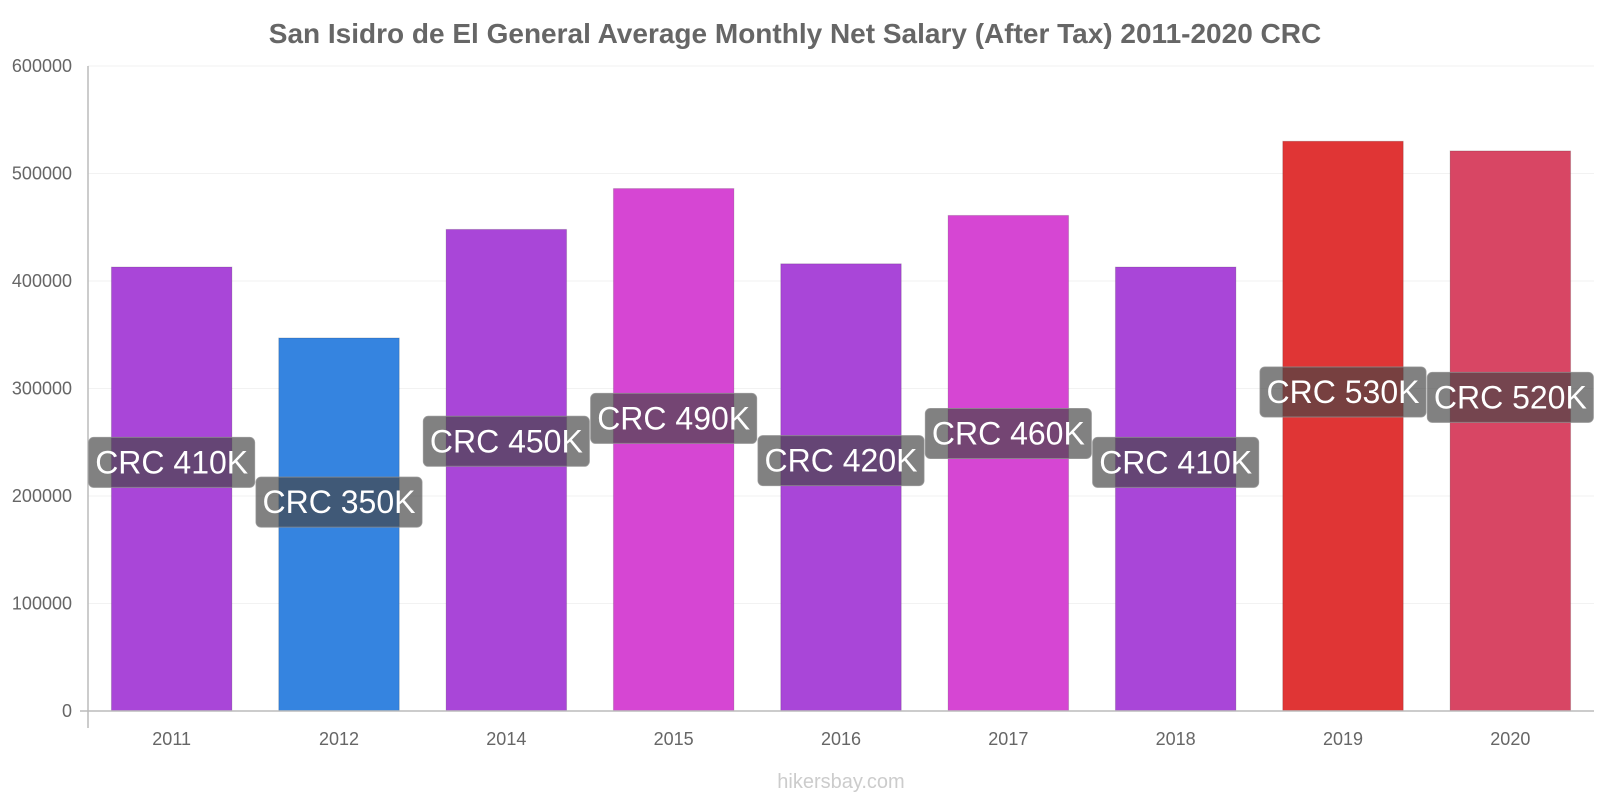 This screenshot has height=800, width=1600. Describe the element at coordinates (1175, 489) in the screenshot. I see `bar-2018` at that location.